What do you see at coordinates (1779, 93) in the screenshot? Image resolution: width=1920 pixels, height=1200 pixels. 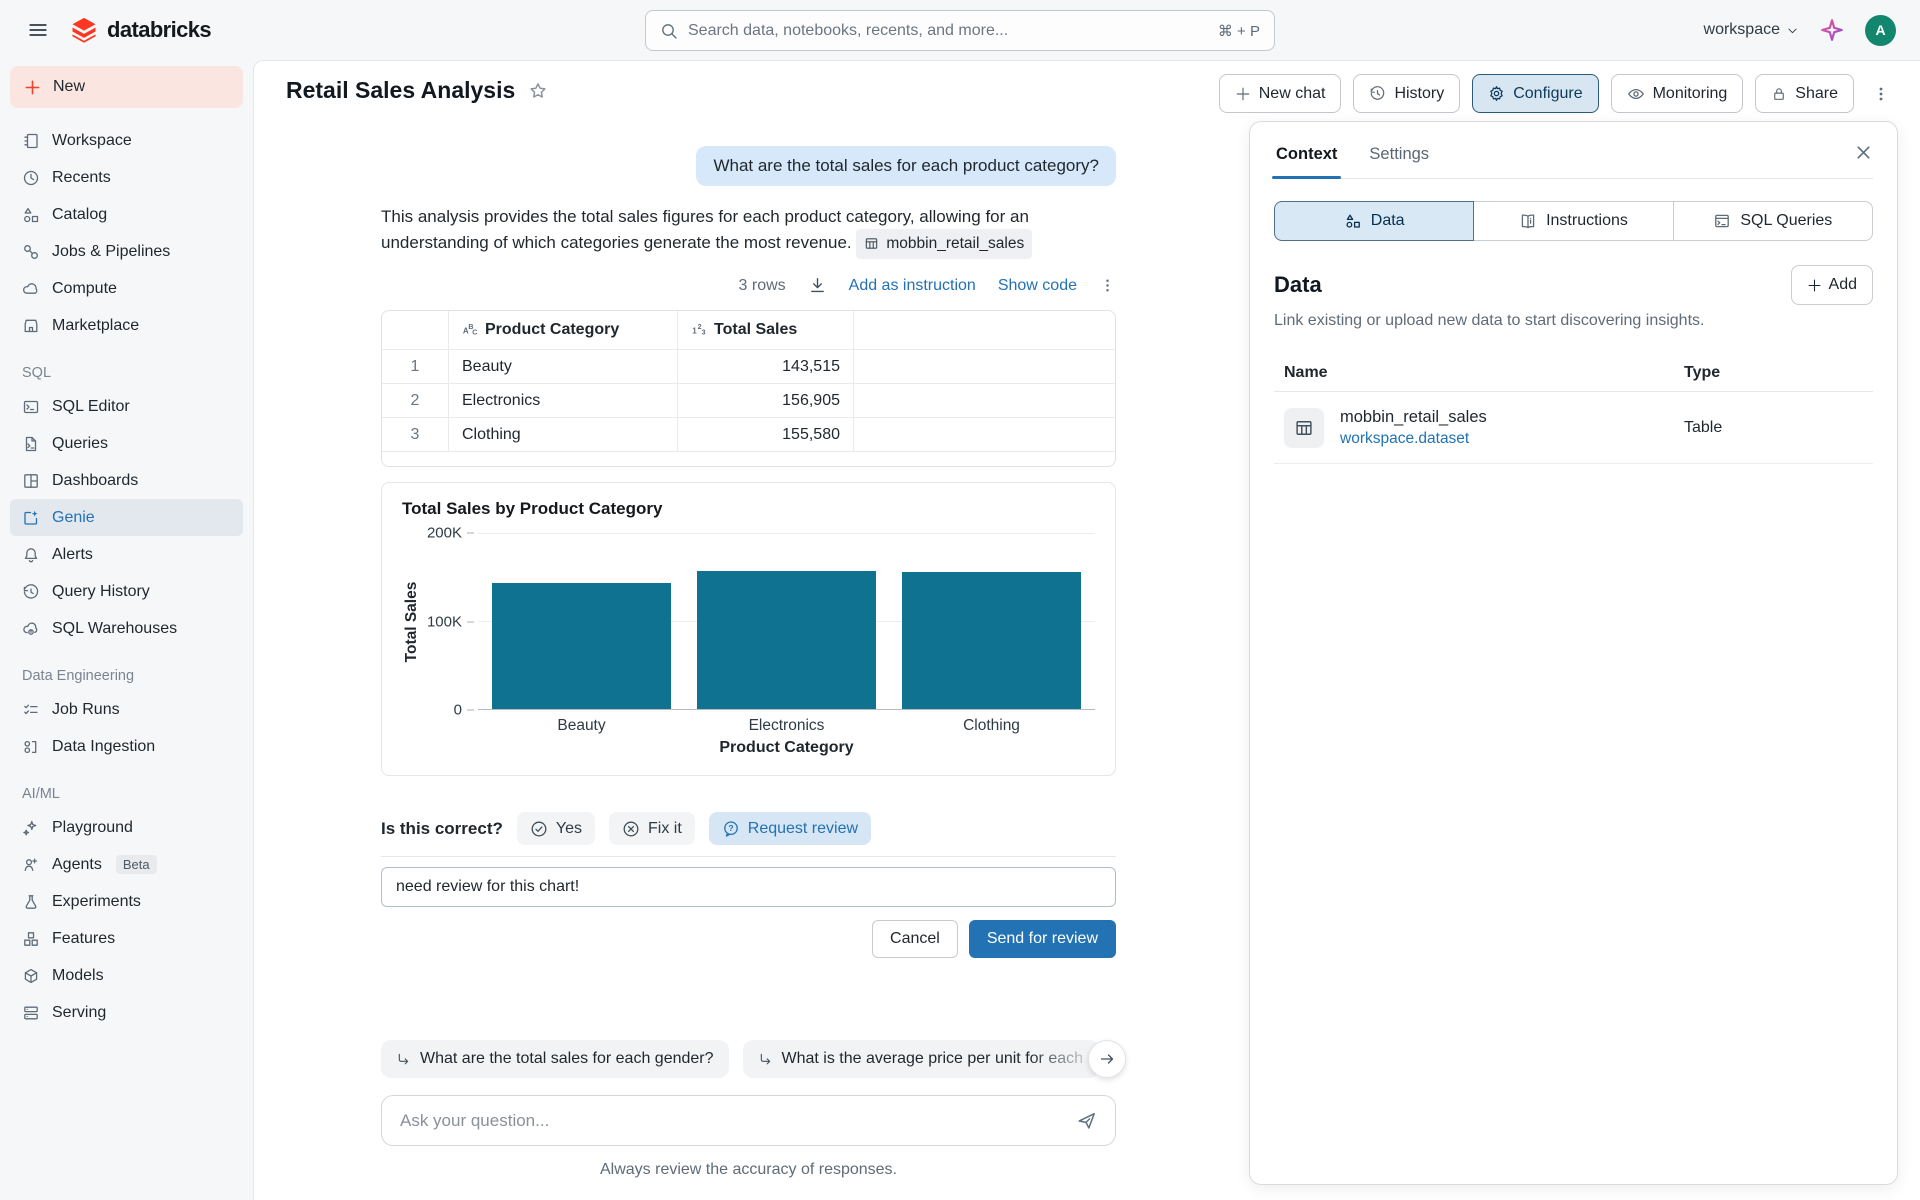 I see `lock-icon` at bounding box center [1779, 93].